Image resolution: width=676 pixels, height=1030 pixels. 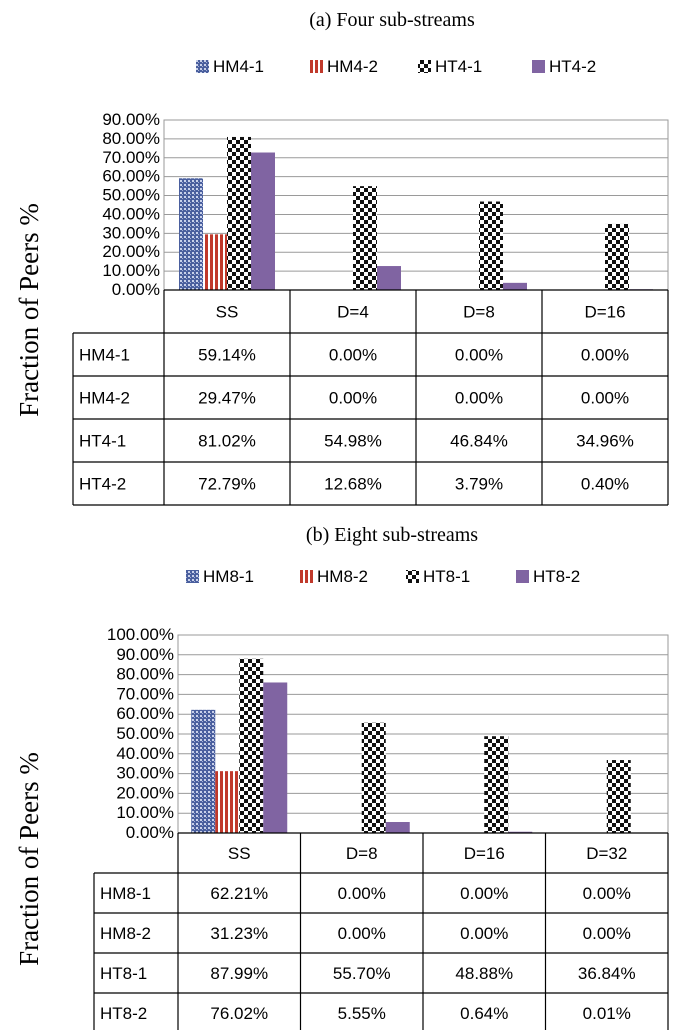 What do you see at coordinates (607, 933) in the screenshot?
I see `table-cell-hm8-2-d32: 0.00%` at bounding box center [607, 933].